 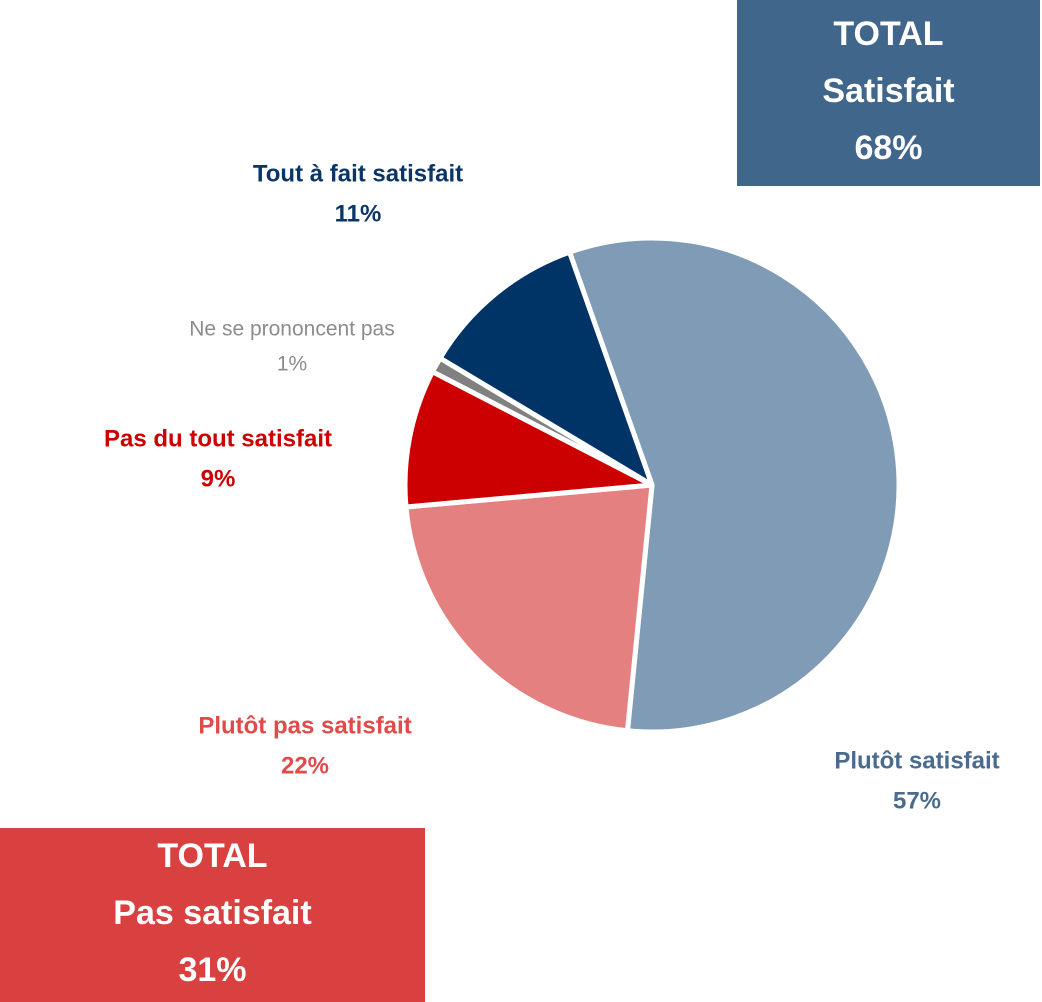 What do you see at coordinates (917, 800) in the screenshot?
I see `slice-value-label: 57%` at bounding box center [917, 800].